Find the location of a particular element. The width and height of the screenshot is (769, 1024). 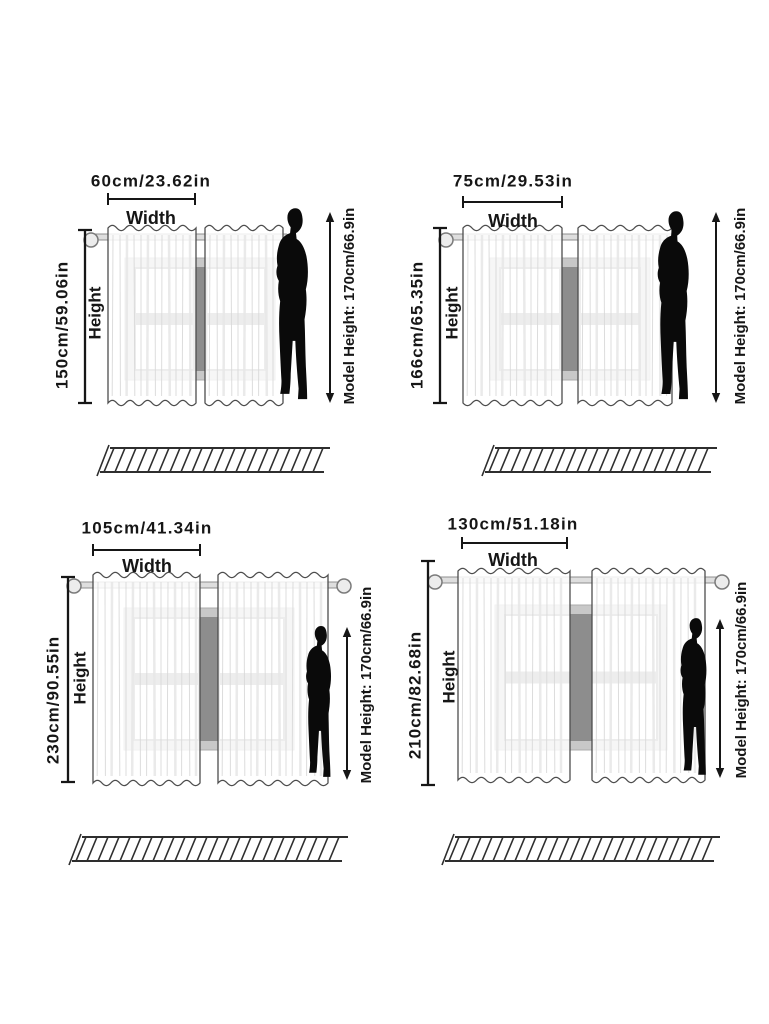

height-value-label: 230cm/90.55in is located at coordinates (52, 700).